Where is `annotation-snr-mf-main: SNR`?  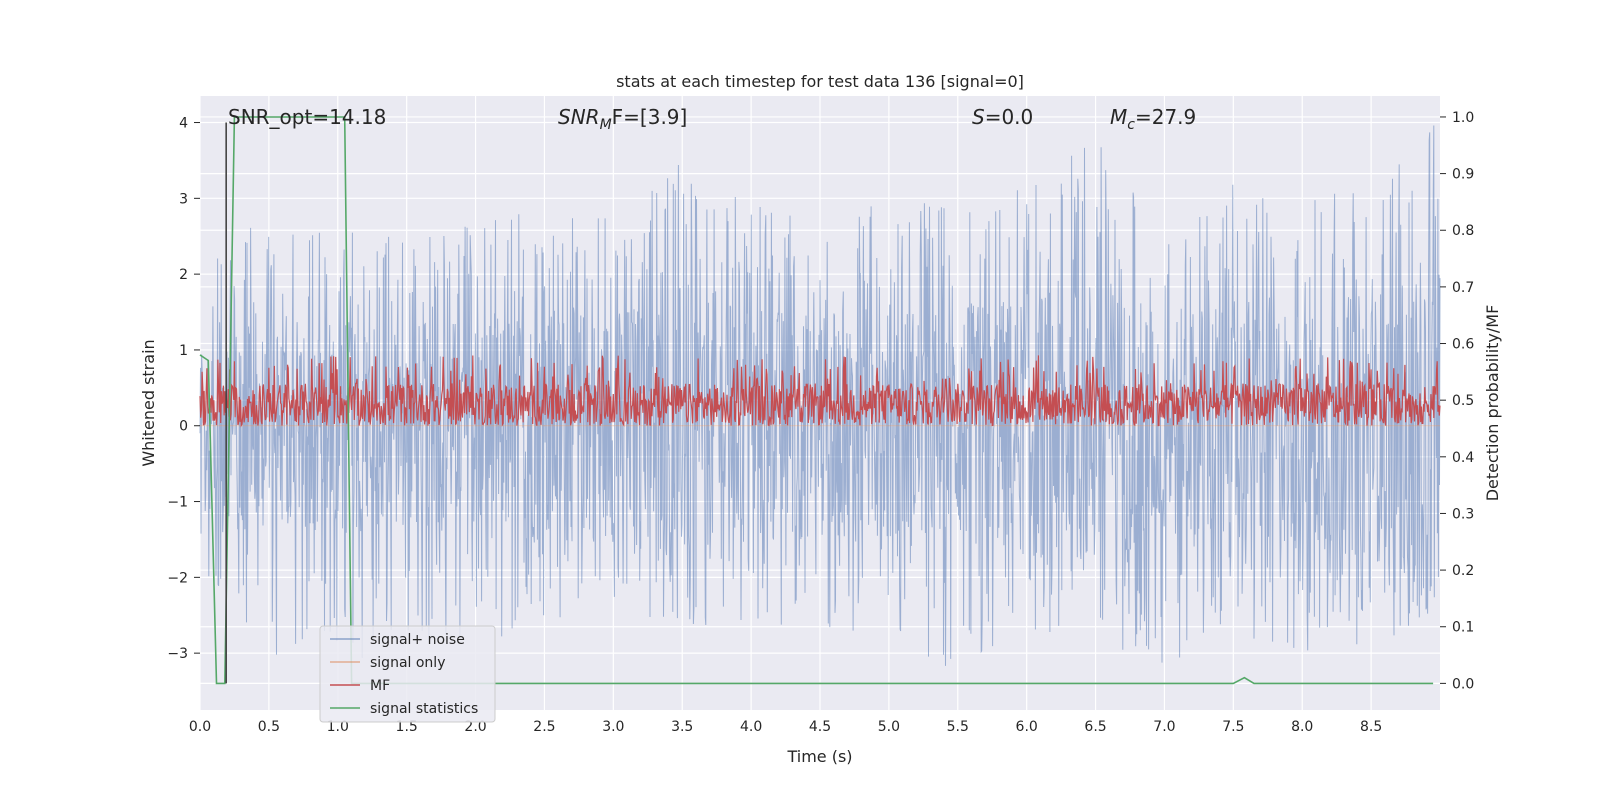 annotation-snr-mf-main: SNR is located at coordinates (579, 117).